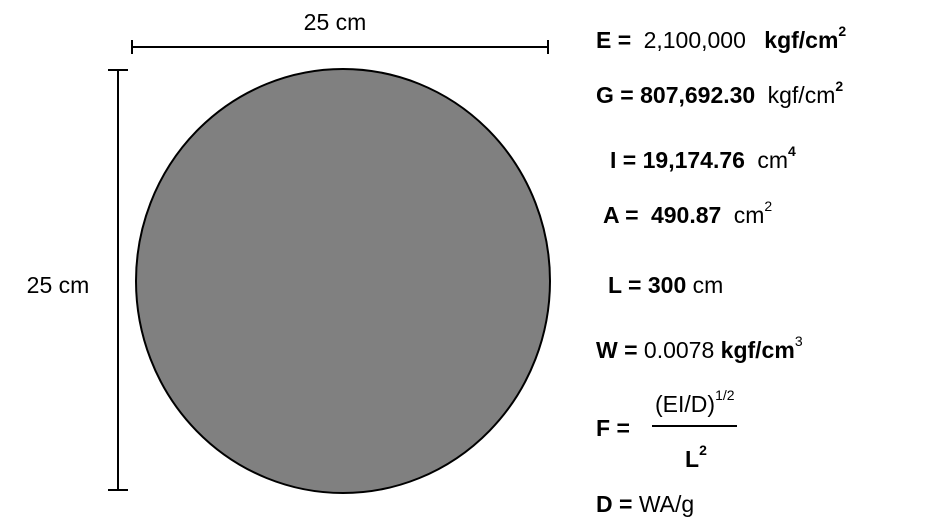  Describe the element at coordinates (623, 160) in the screenshot. I see `text-part: I =` at that location.